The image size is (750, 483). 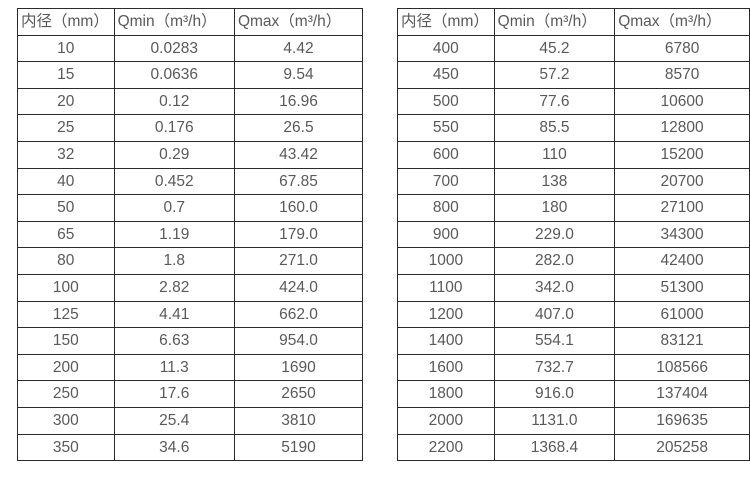 I want to click on cell: 271.0, so click(x=298, y=261).